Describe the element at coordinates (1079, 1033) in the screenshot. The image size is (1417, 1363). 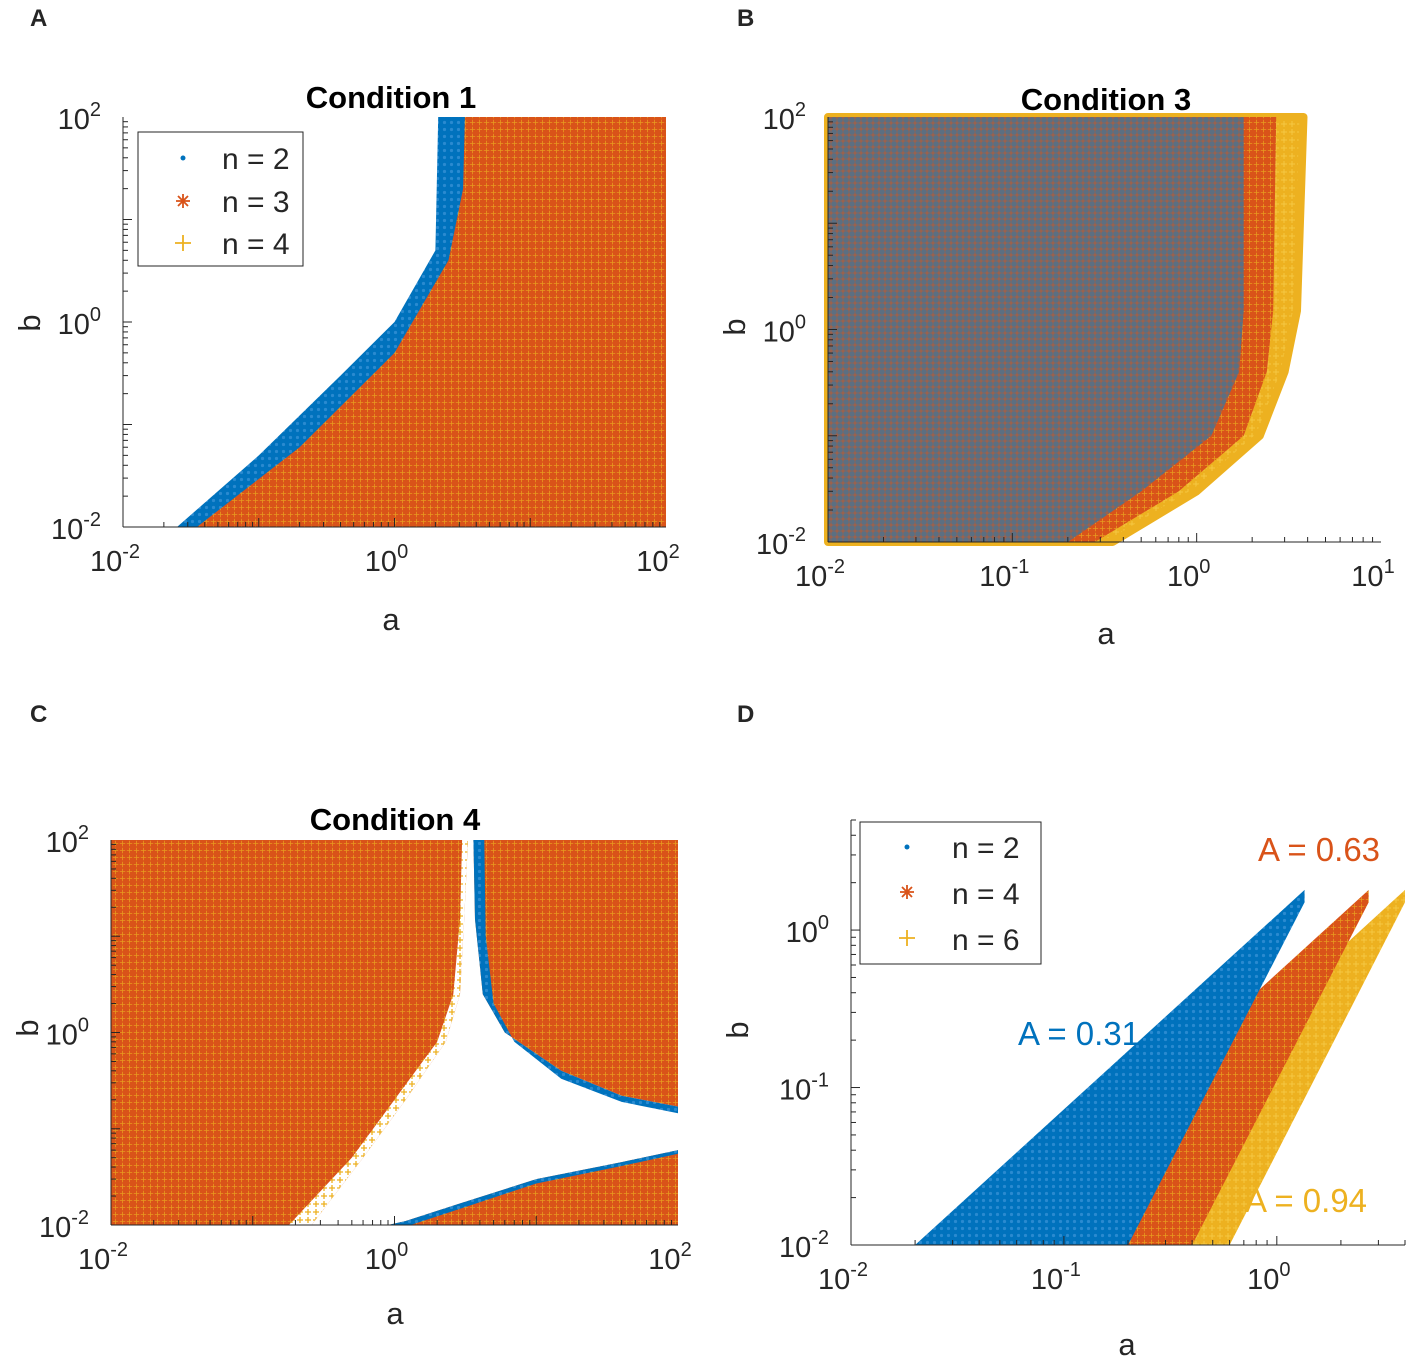
I see `annotation-a031: A = 0.31` at that location.